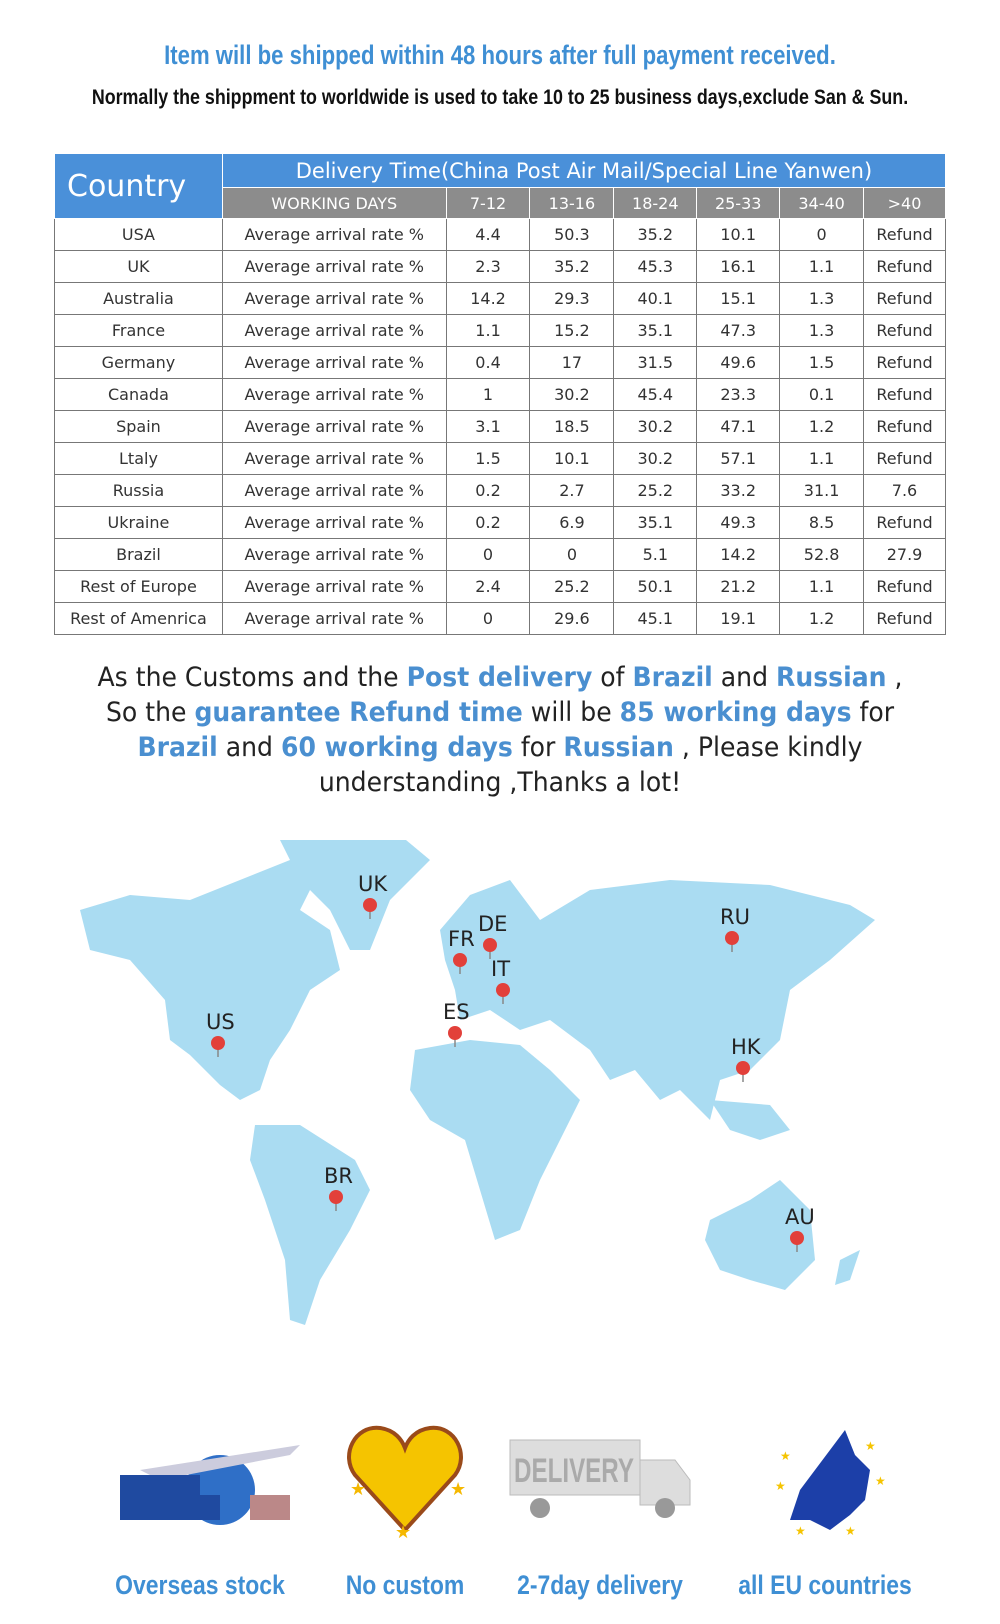 The image size is (1000, 1624). I want to click on map-pin-ru: RU, so click(735, 928).